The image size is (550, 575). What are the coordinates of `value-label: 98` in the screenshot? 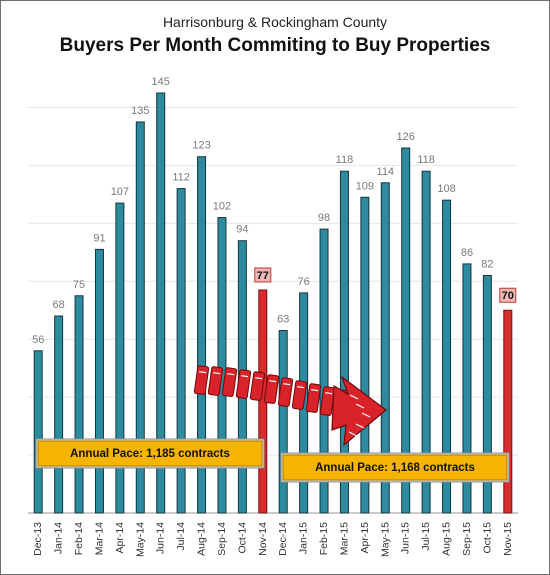 It's located at (324, 218).